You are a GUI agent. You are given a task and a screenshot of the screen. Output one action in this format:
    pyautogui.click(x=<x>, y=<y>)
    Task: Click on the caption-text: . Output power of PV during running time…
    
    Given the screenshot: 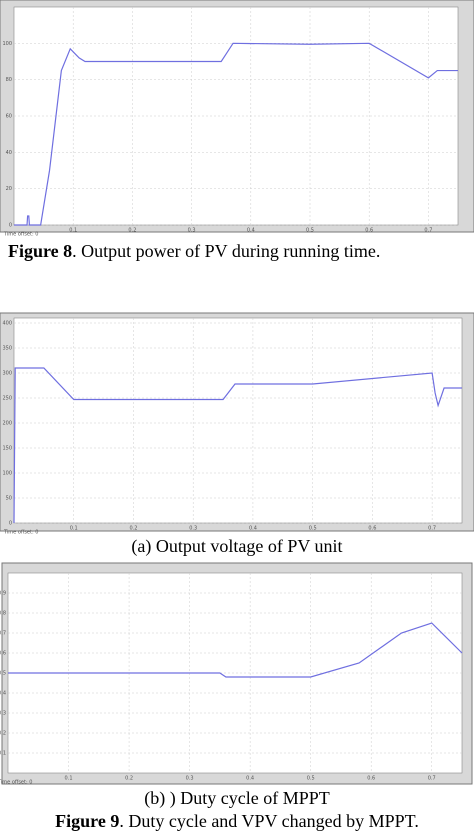 What is the action you would take?
    pyautogui.click(x=226, y=251)
    